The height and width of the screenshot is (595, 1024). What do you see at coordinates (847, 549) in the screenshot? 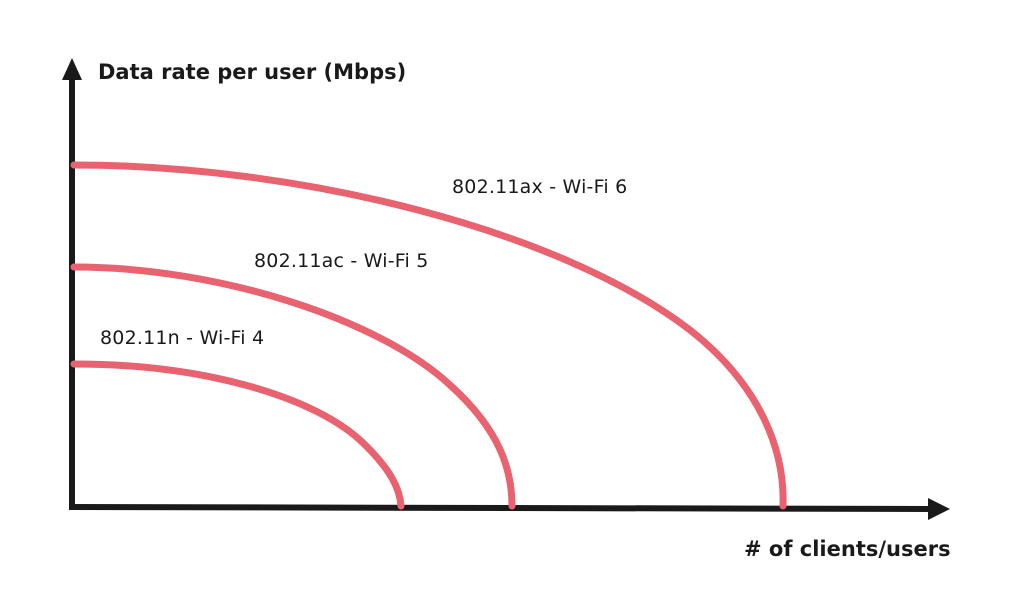
I see `x-axis-title: # of clients/users` at bounding box center [847, 549].